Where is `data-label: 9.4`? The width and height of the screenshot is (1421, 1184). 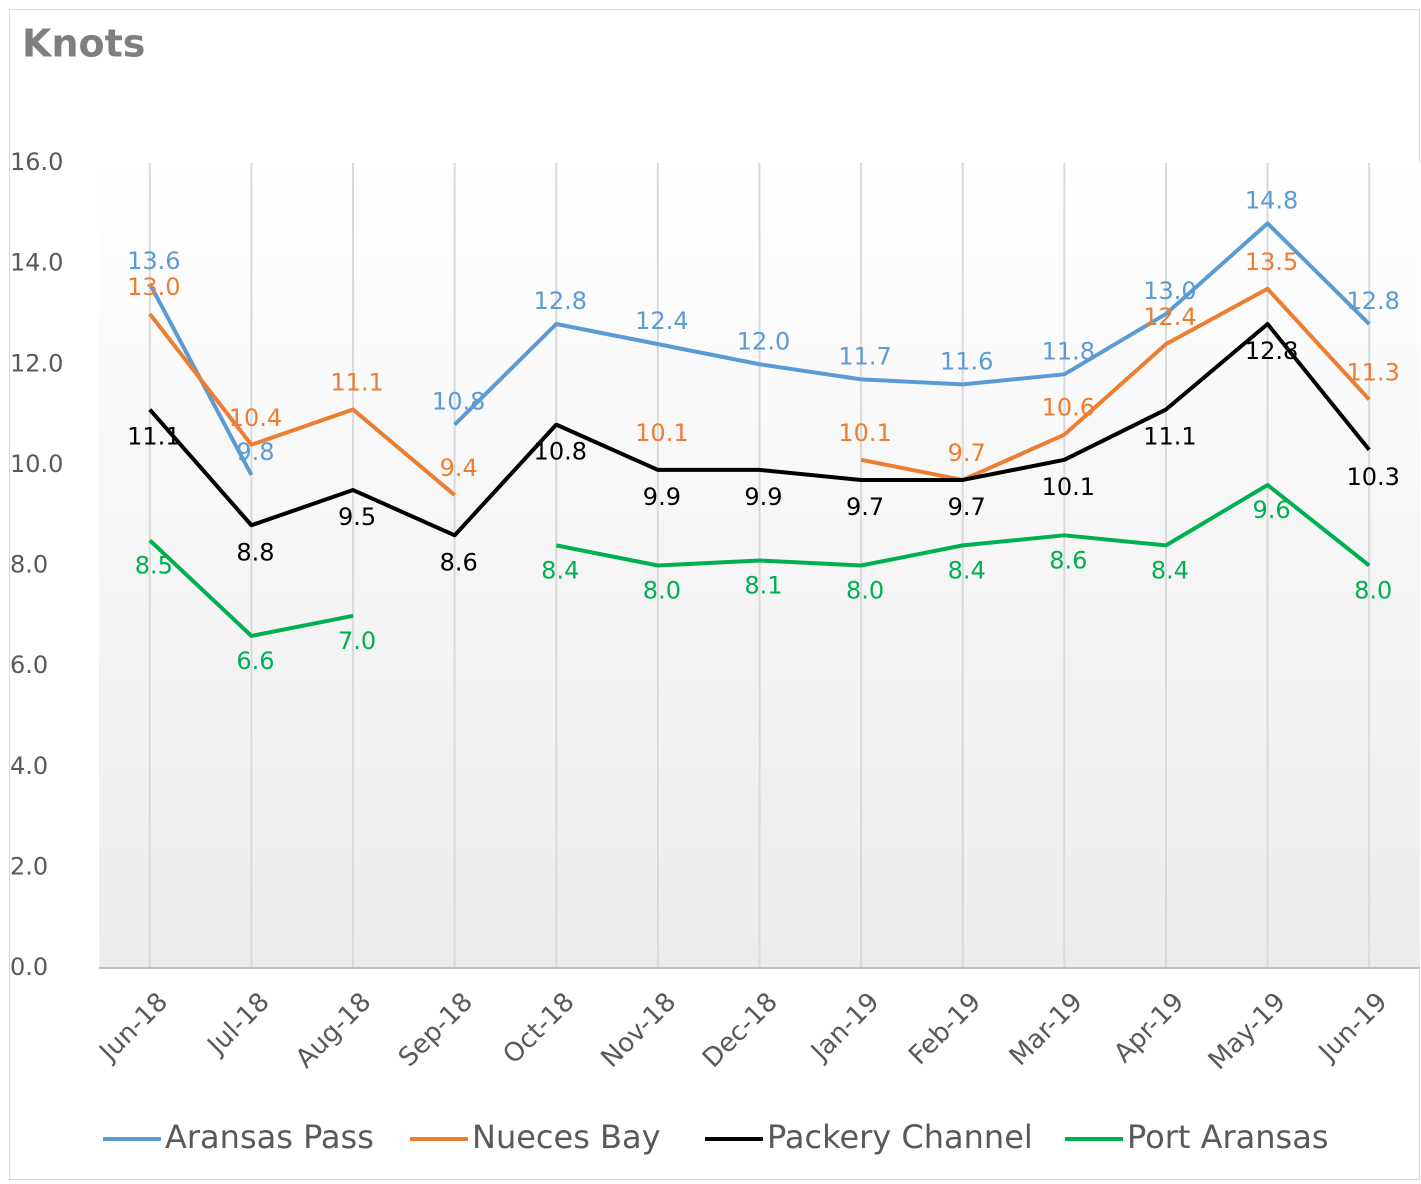 data-label: 9.4 is located at coordinates (459, 468).